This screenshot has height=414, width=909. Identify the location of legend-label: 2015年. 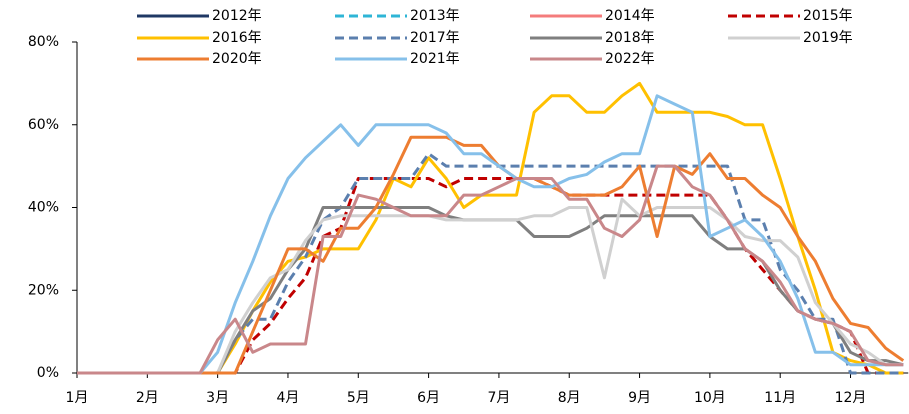
(828, 16).